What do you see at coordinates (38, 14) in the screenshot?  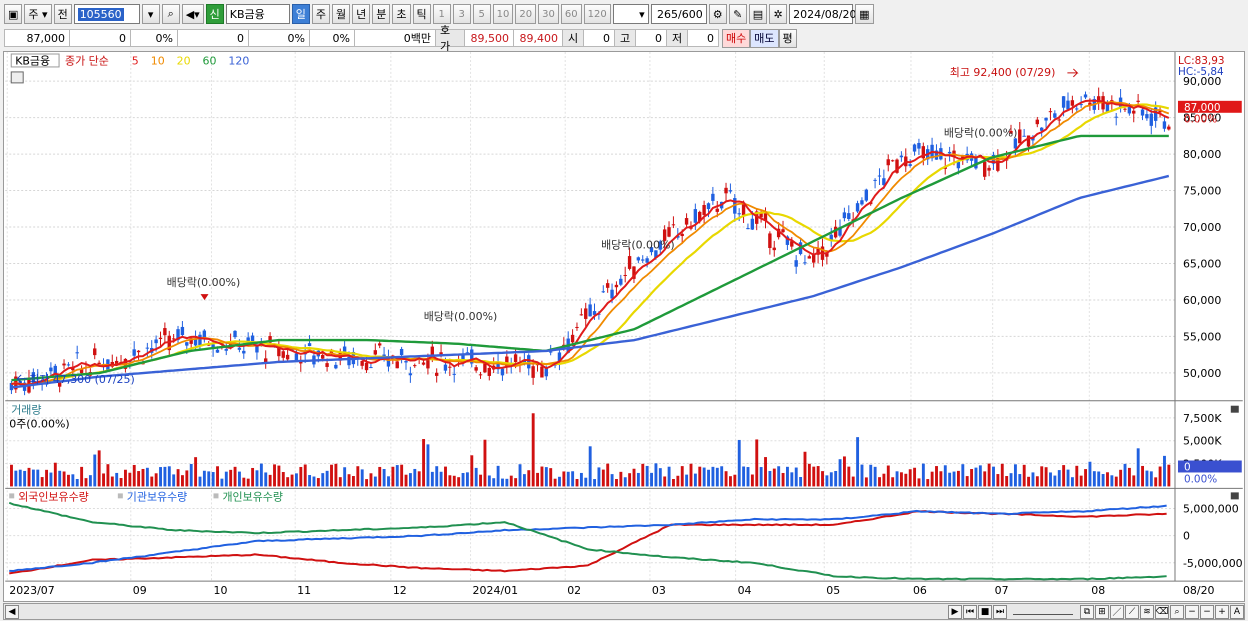 I see `period-type-select: 주 ▾` at bounding box center [38, 14].